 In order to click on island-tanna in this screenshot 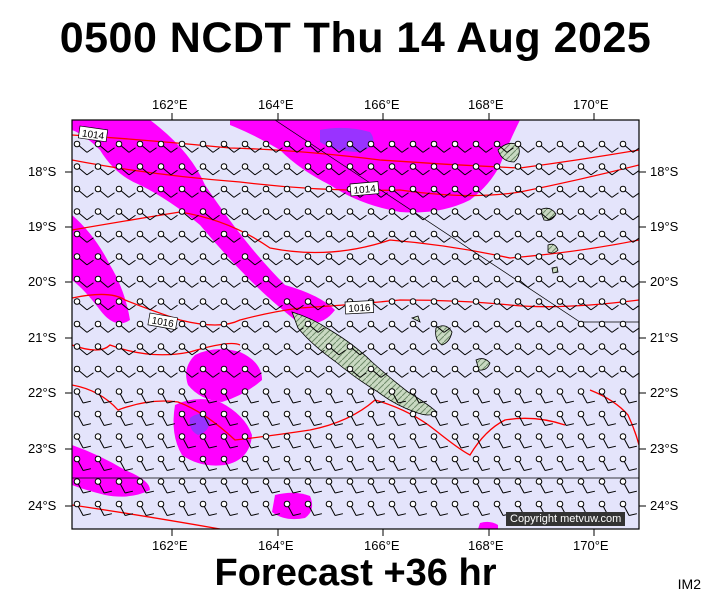, I will do `click(555, 270)`.